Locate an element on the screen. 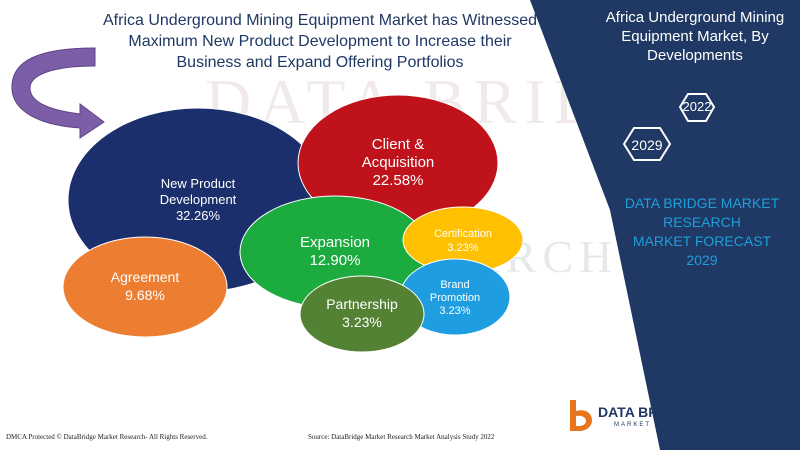  bubble-label: Development is located at coordinates (198, 199).